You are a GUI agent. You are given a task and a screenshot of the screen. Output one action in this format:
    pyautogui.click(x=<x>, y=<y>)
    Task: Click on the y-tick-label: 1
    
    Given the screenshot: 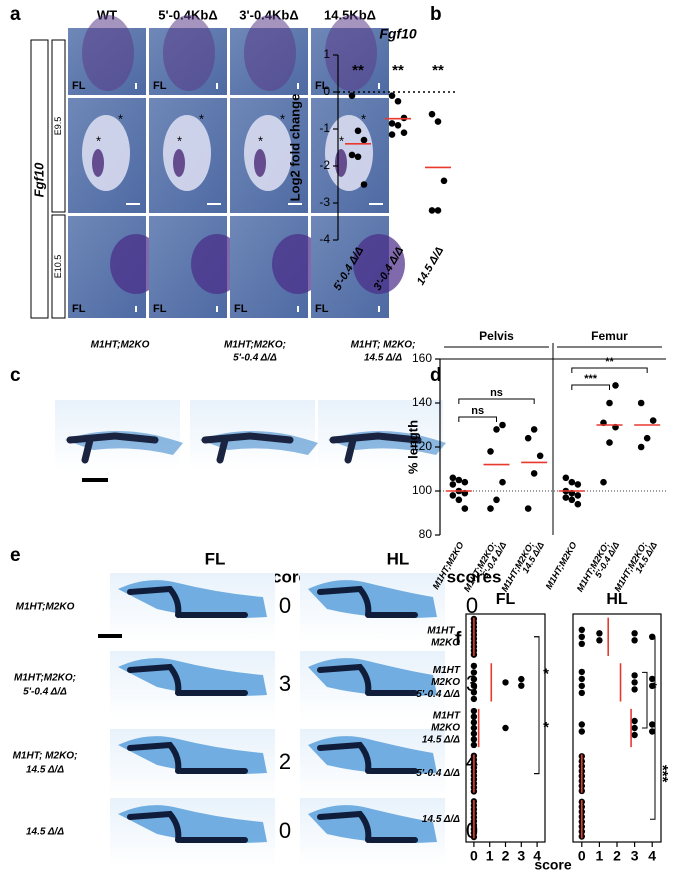 What is the action you would take?
    pyautogui.click(x=326, y=54)
    